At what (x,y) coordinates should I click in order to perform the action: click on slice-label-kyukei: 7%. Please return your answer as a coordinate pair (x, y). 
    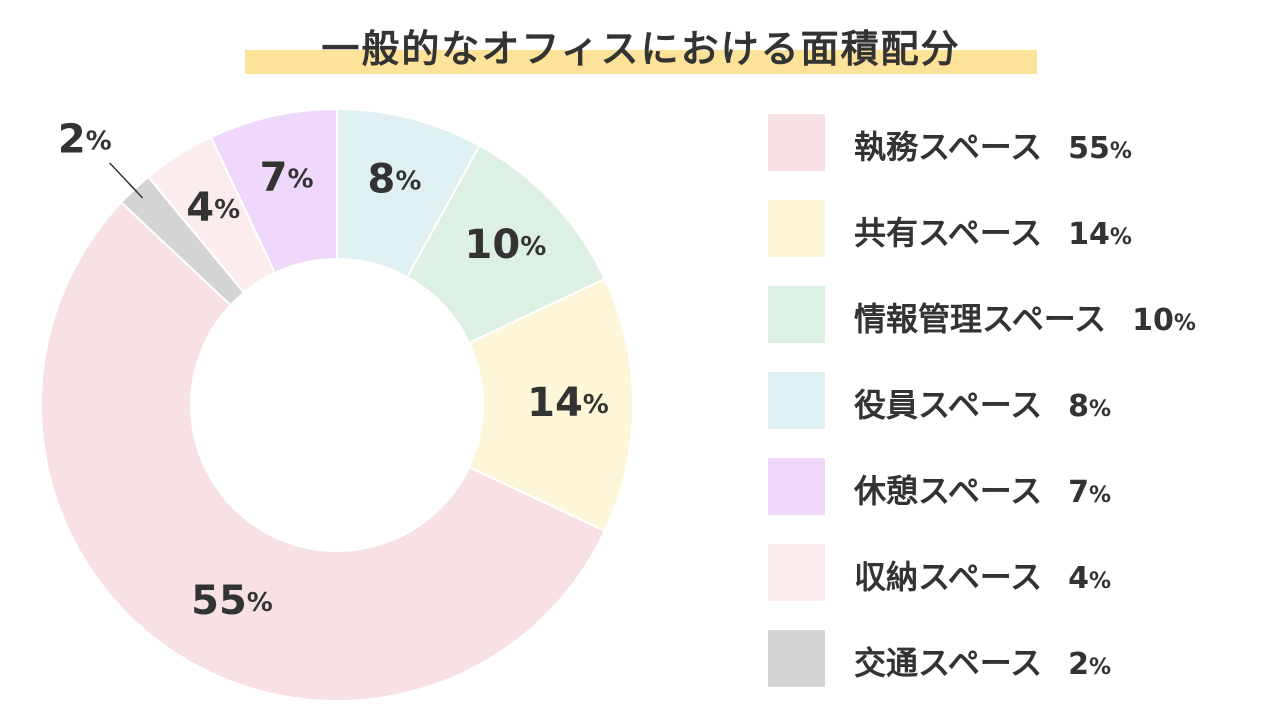
    Looking at the image, I should click on (287, 178).